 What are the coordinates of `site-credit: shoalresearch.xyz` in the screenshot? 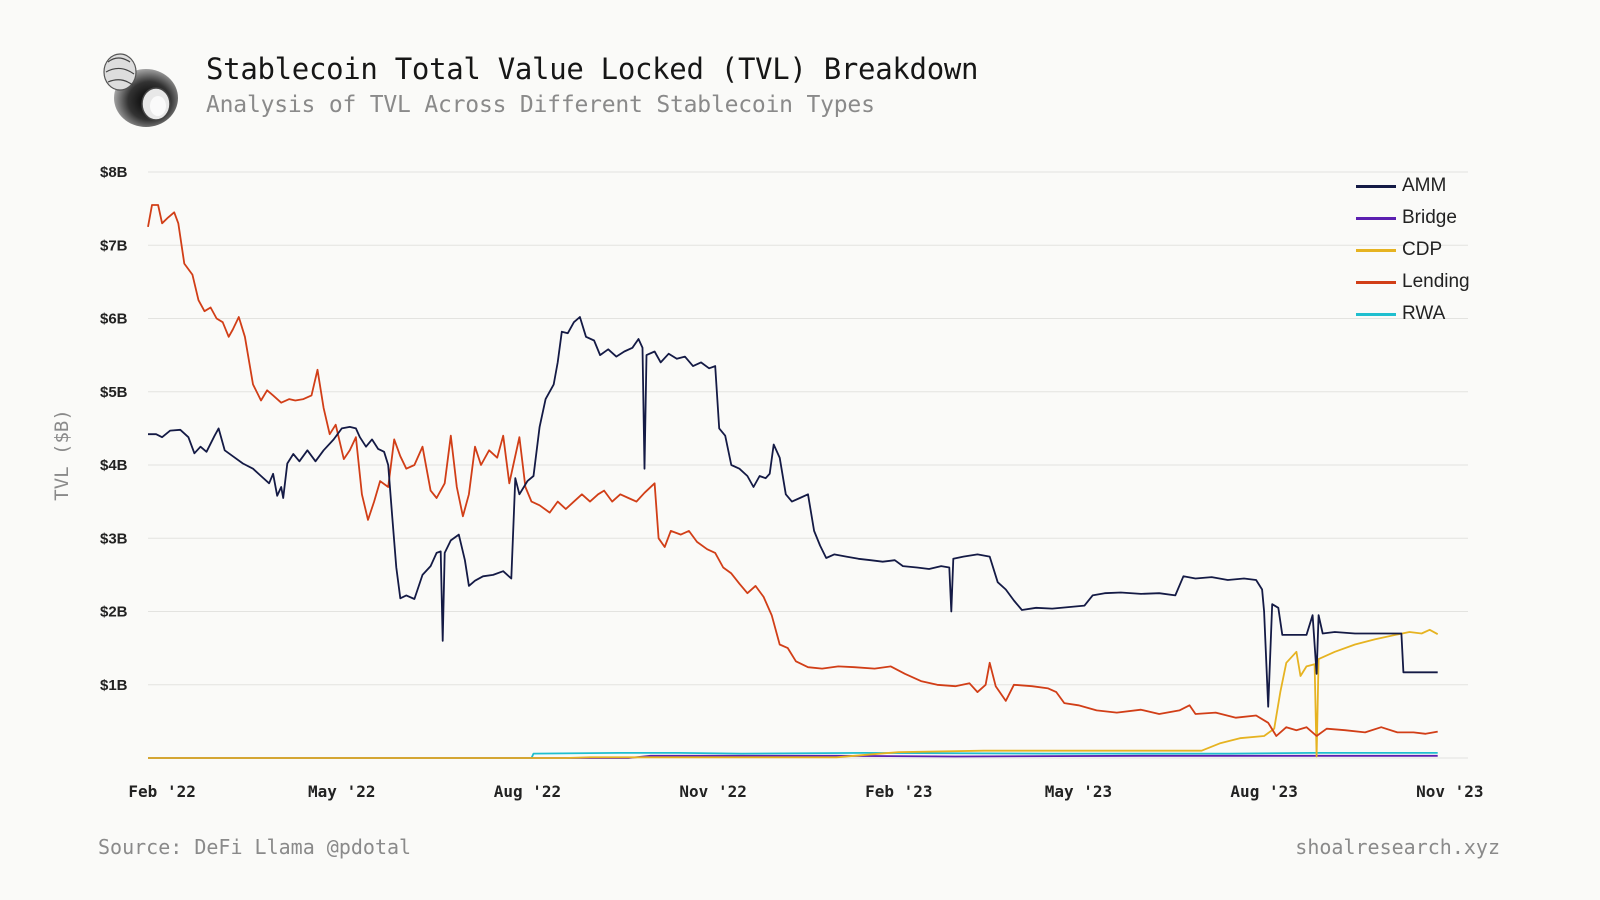 It's located at (1397, 847).